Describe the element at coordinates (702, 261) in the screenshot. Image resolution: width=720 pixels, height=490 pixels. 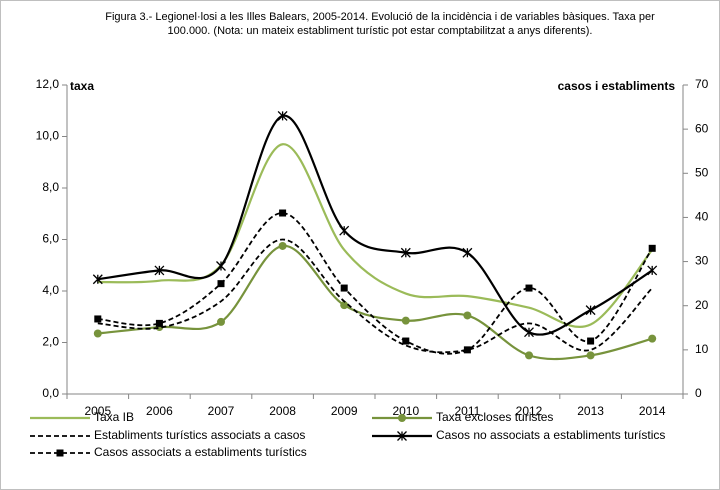
I see `y2-tick-label: 30` at that location.